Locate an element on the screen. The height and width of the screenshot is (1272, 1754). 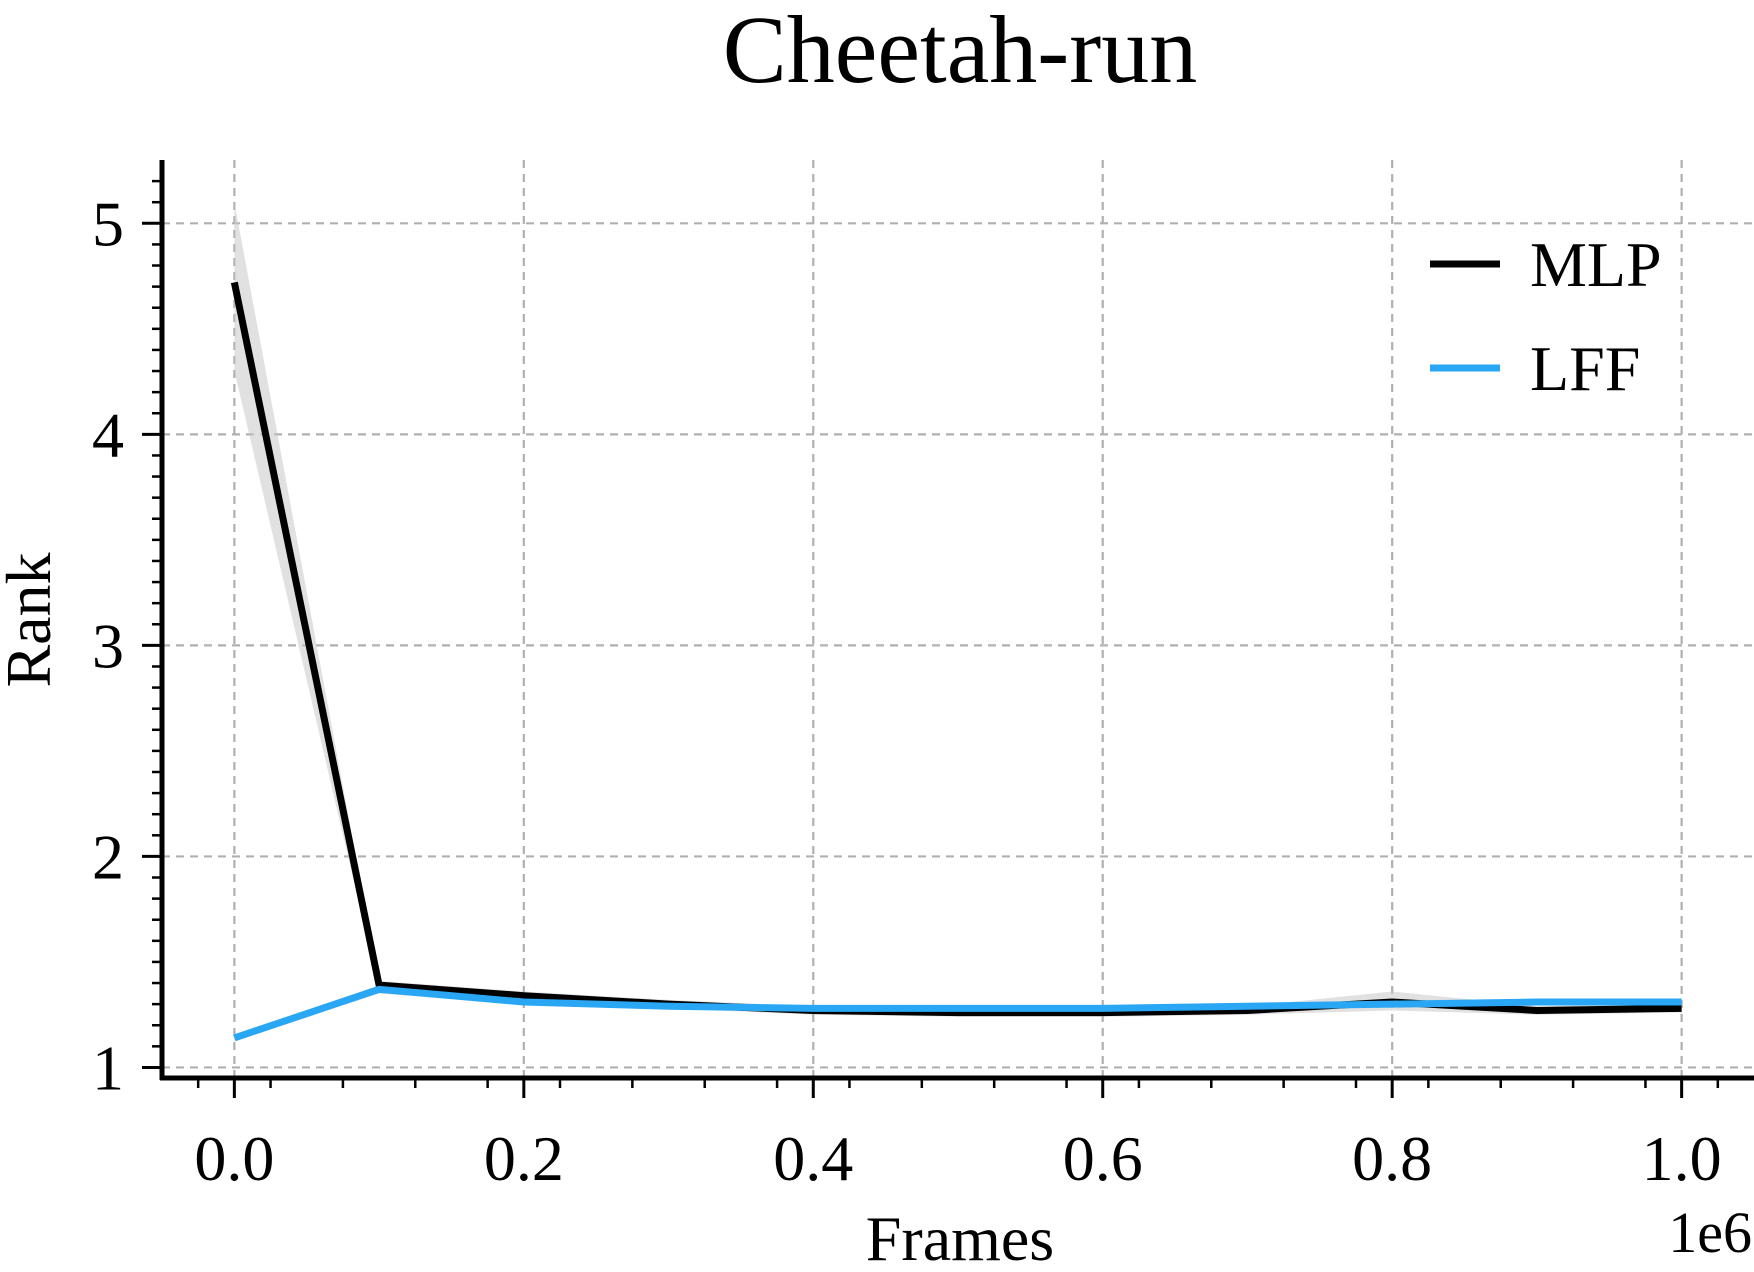
legend: MLP LFF is located at coordinates (1546, 316).